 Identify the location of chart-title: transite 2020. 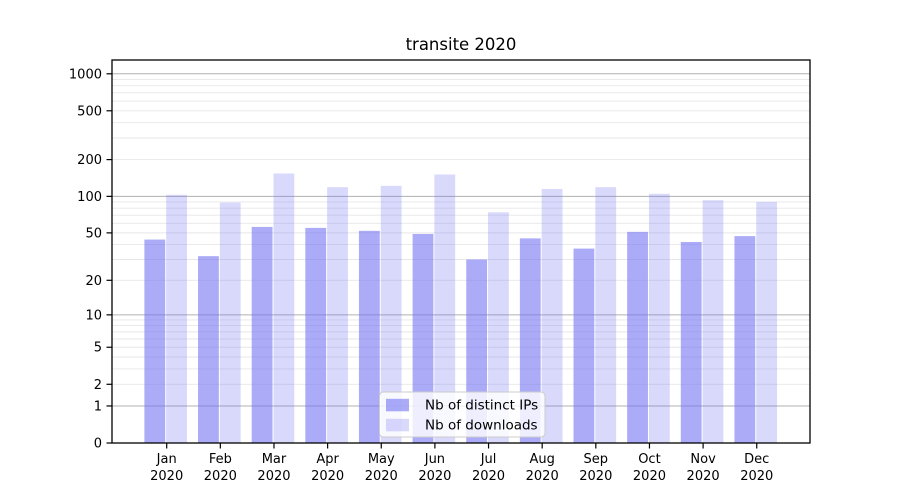
(461, 44).